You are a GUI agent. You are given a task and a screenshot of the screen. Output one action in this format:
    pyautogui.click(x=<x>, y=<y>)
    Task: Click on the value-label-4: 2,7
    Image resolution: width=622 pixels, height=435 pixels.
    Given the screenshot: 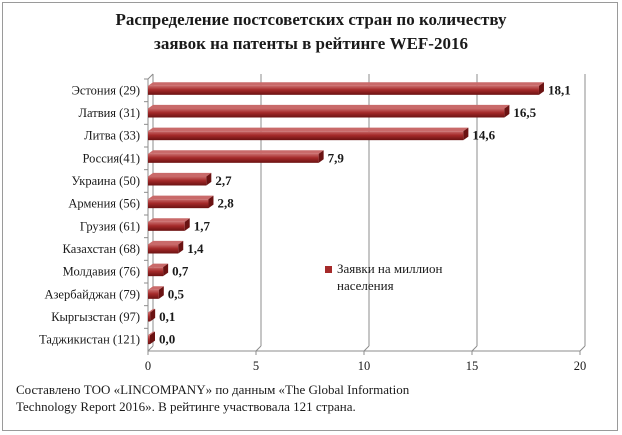 What is the action you would take?
    pyautogui.click(x=223, y=180)
    